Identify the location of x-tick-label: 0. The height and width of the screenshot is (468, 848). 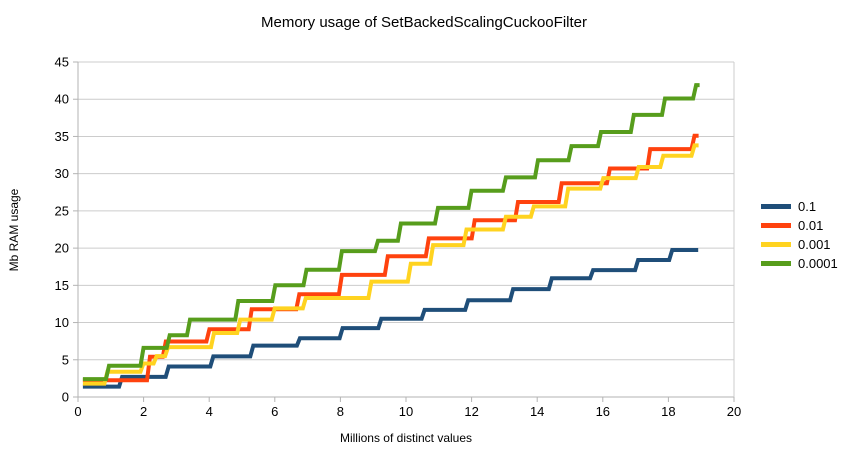
(77, 411).